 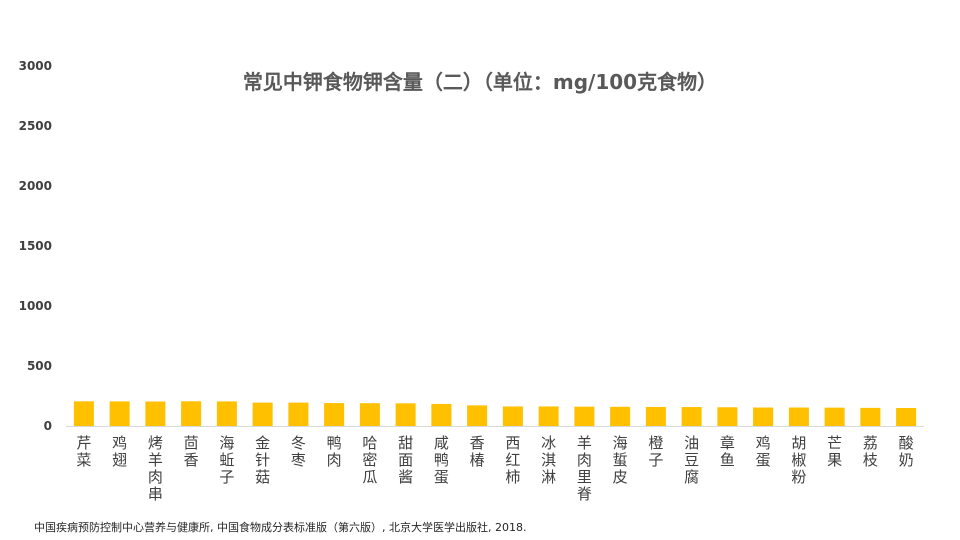 What do you see at coordinates (155, 468) in the screenshot?
I see `x-tick-label: 烤羊肉串` at bounding box center [155, 468].